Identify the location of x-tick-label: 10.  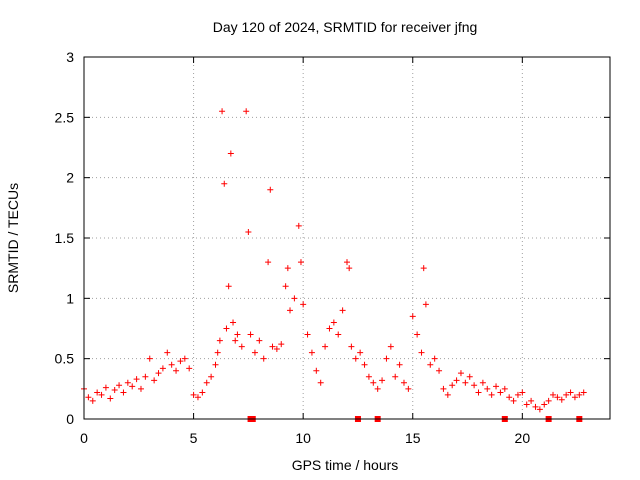
(303, 438).